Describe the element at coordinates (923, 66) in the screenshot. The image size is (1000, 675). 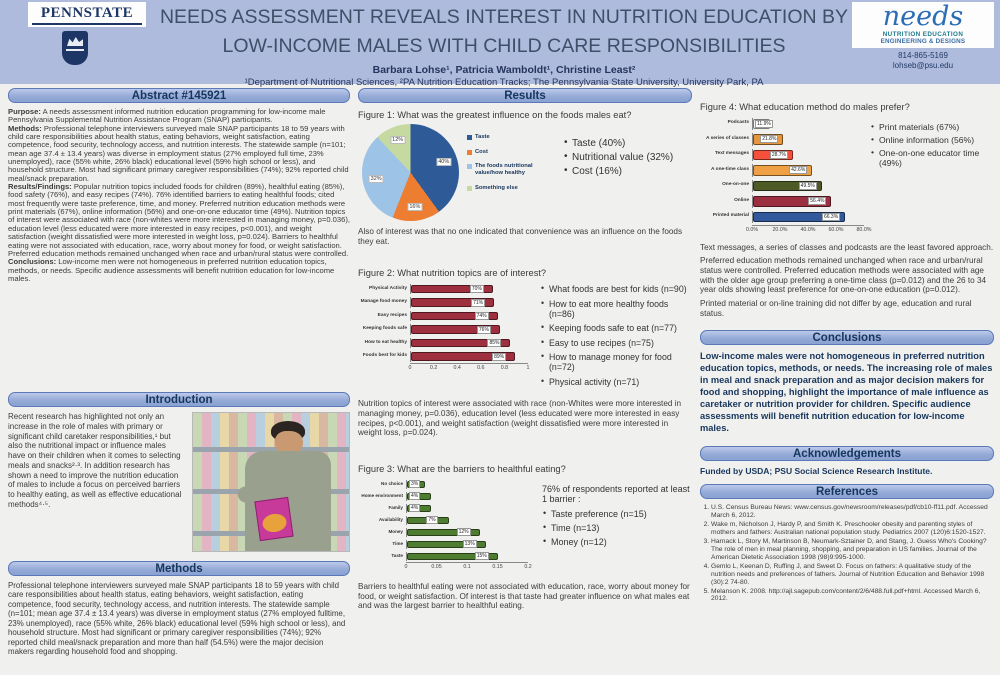
I see `contact-email: lohseb@psu.edu` at that location.